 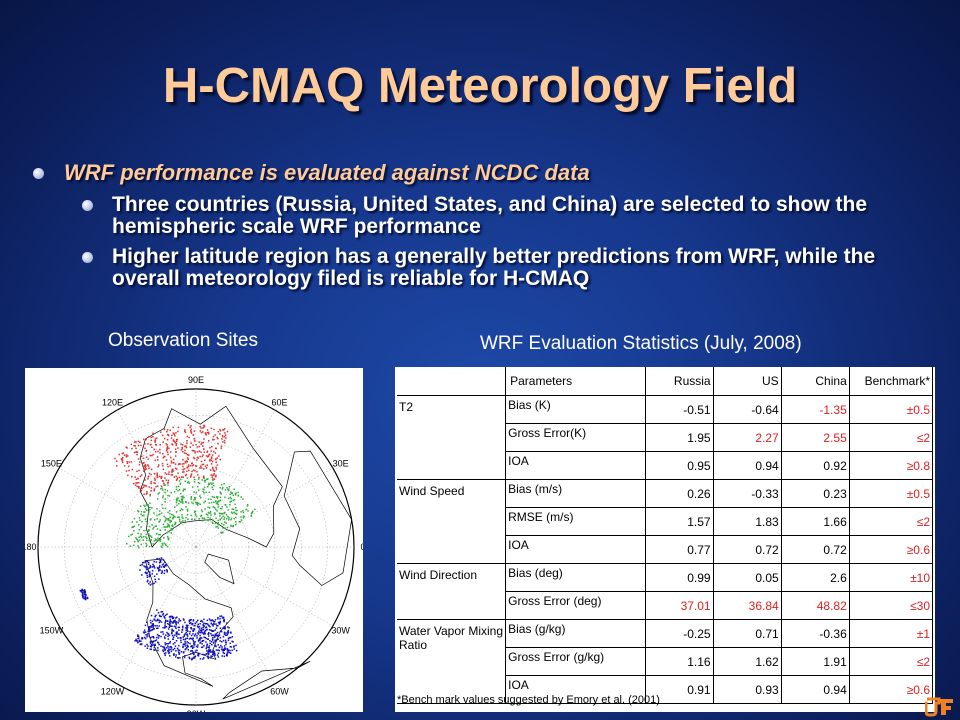 I want to click on slide-title: H-CMAQ Meteorology Field, so click(x=480, y=86).